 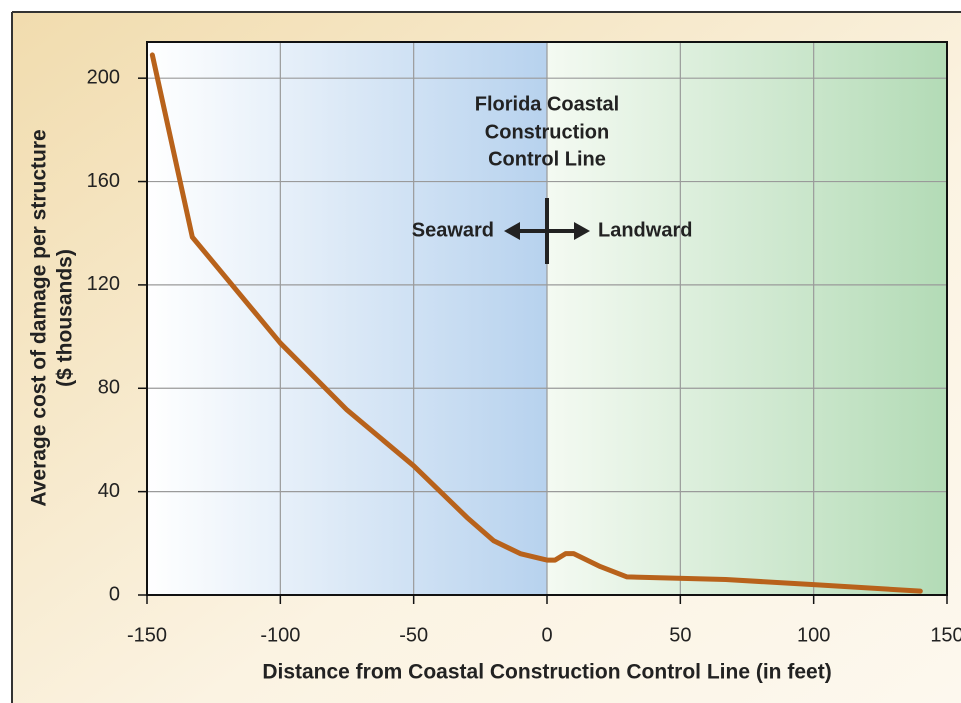 What do you see at coordinates (546, 635) in the screenshot?
I see `x-tick-label: 0` at bounding box center [546, 635].